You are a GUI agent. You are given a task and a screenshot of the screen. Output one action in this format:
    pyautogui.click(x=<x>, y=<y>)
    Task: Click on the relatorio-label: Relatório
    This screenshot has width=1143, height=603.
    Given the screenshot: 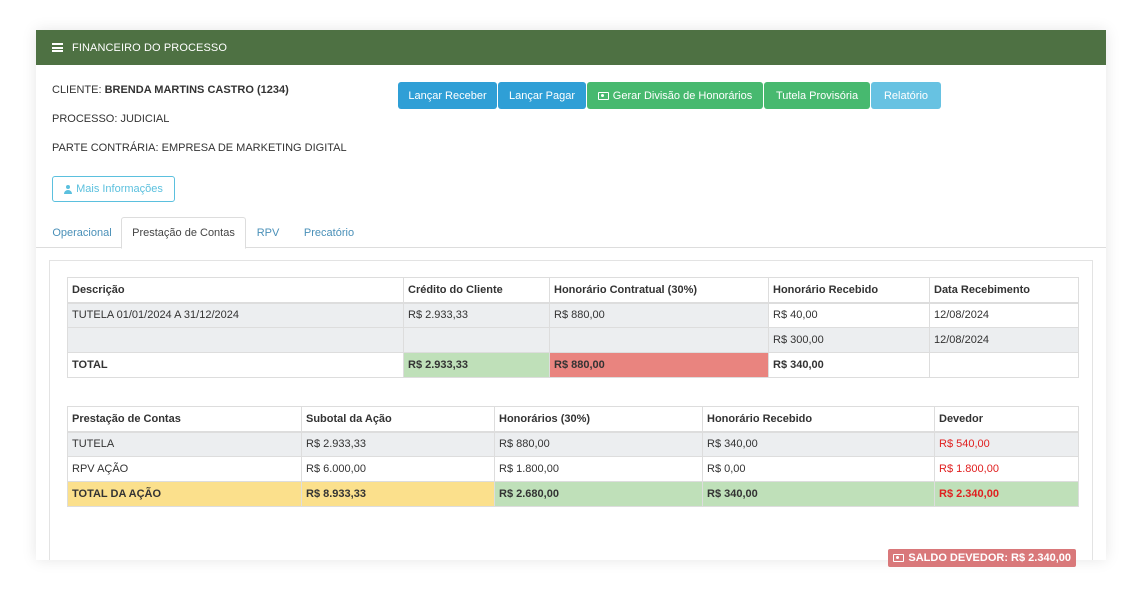 What is the action you would take?
    pyautogui.click(x=906, y=95)
    